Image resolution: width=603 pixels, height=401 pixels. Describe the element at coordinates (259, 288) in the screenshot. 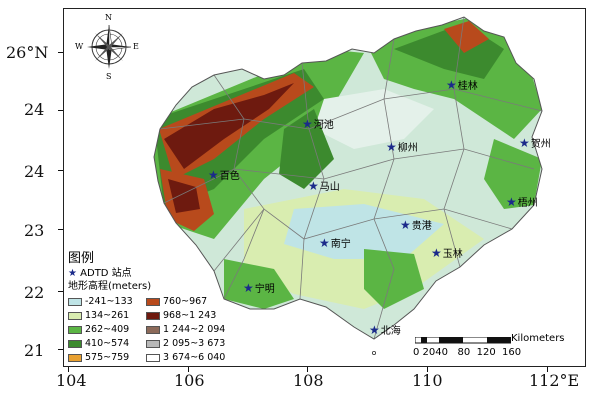

I see `station-ningming: ★ 宁明` at that location.